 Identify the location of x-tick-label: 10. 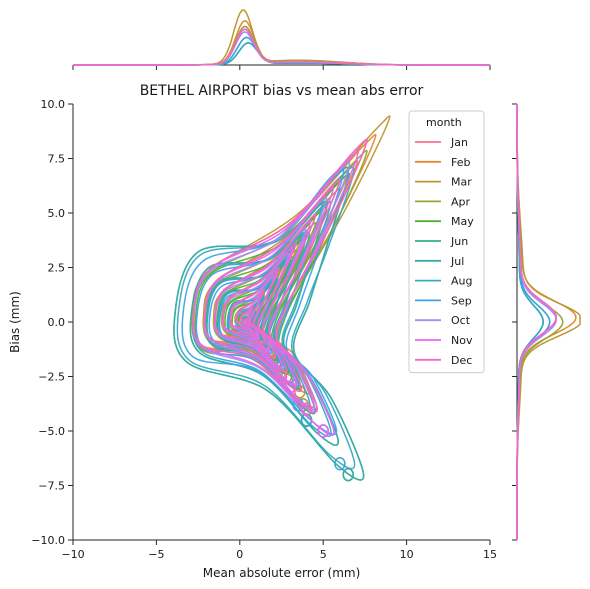
(407, 554).